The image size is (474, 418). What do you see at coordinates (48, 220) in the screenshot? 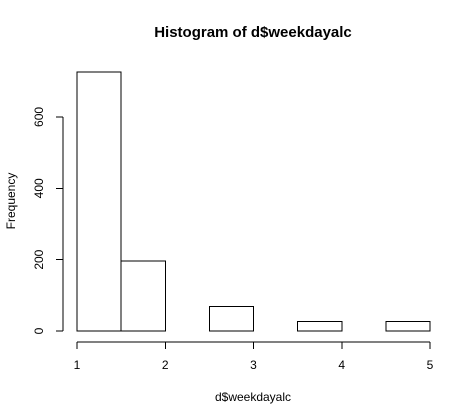
I see `y-axis: 0 200 400 600` at bounding box center [48, 220].